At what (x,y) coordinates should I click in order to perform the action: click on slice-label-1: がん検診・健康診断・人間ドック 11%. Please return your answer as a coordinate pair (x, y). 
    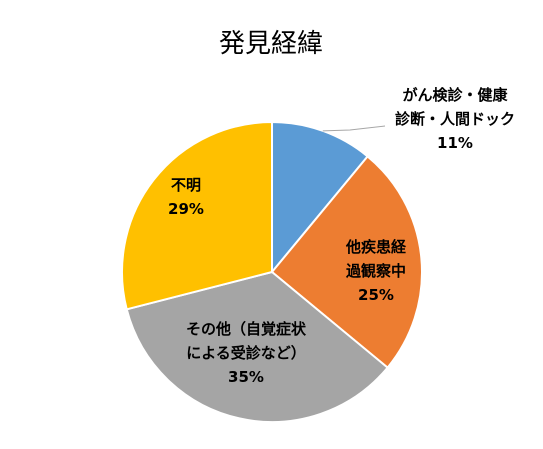
    Looking at the image, I should click on (455, 119).